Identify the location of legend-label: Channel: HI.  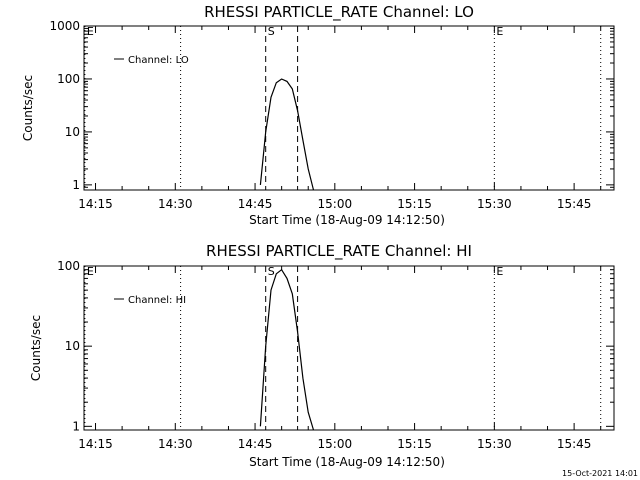
(157, 300).